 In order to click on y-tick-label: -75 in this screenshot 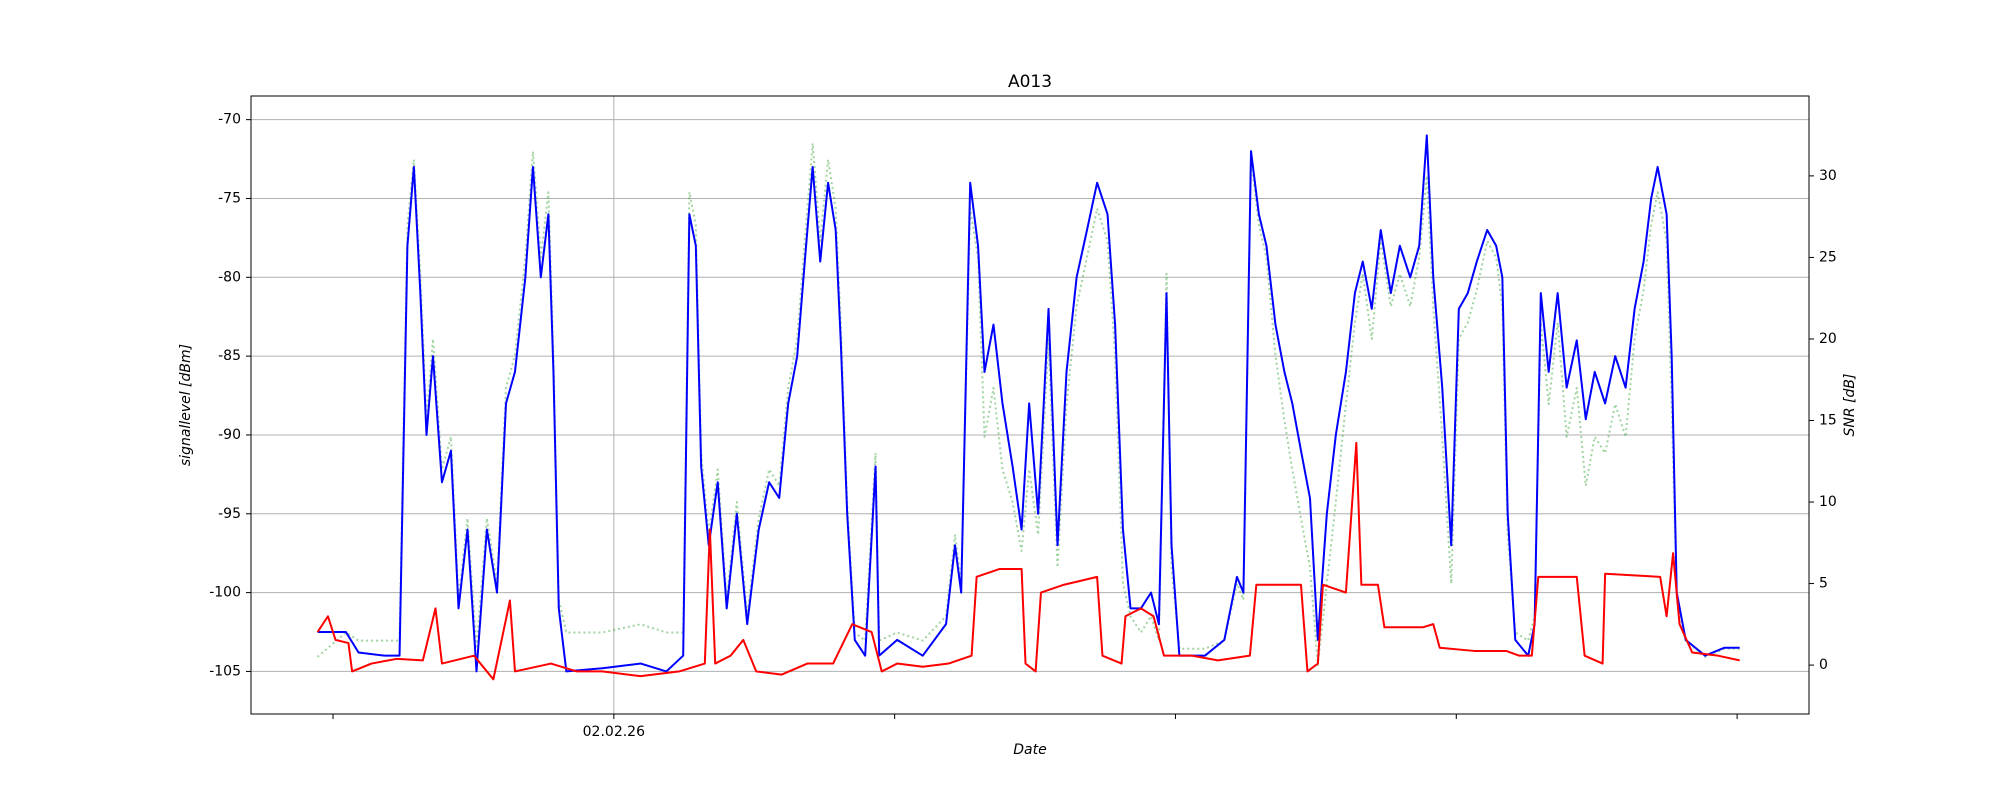, I will do `click(229, 198)`.